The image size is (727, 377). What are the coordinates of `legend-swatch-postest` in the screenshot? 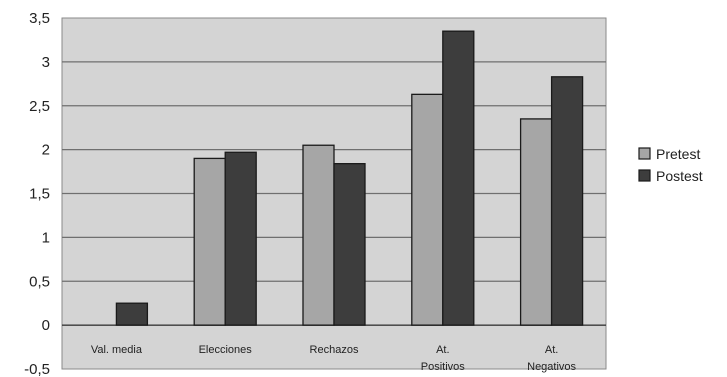 It's located at (644, 175).